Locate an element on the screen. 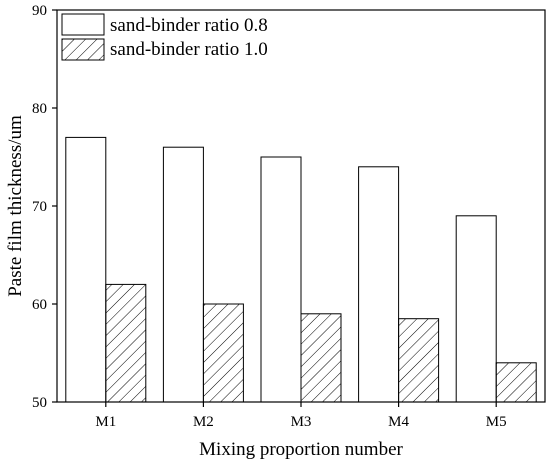 This screenshot has height=468, width=550. bar-series-1-M5 is located at coordinates (476, 309).